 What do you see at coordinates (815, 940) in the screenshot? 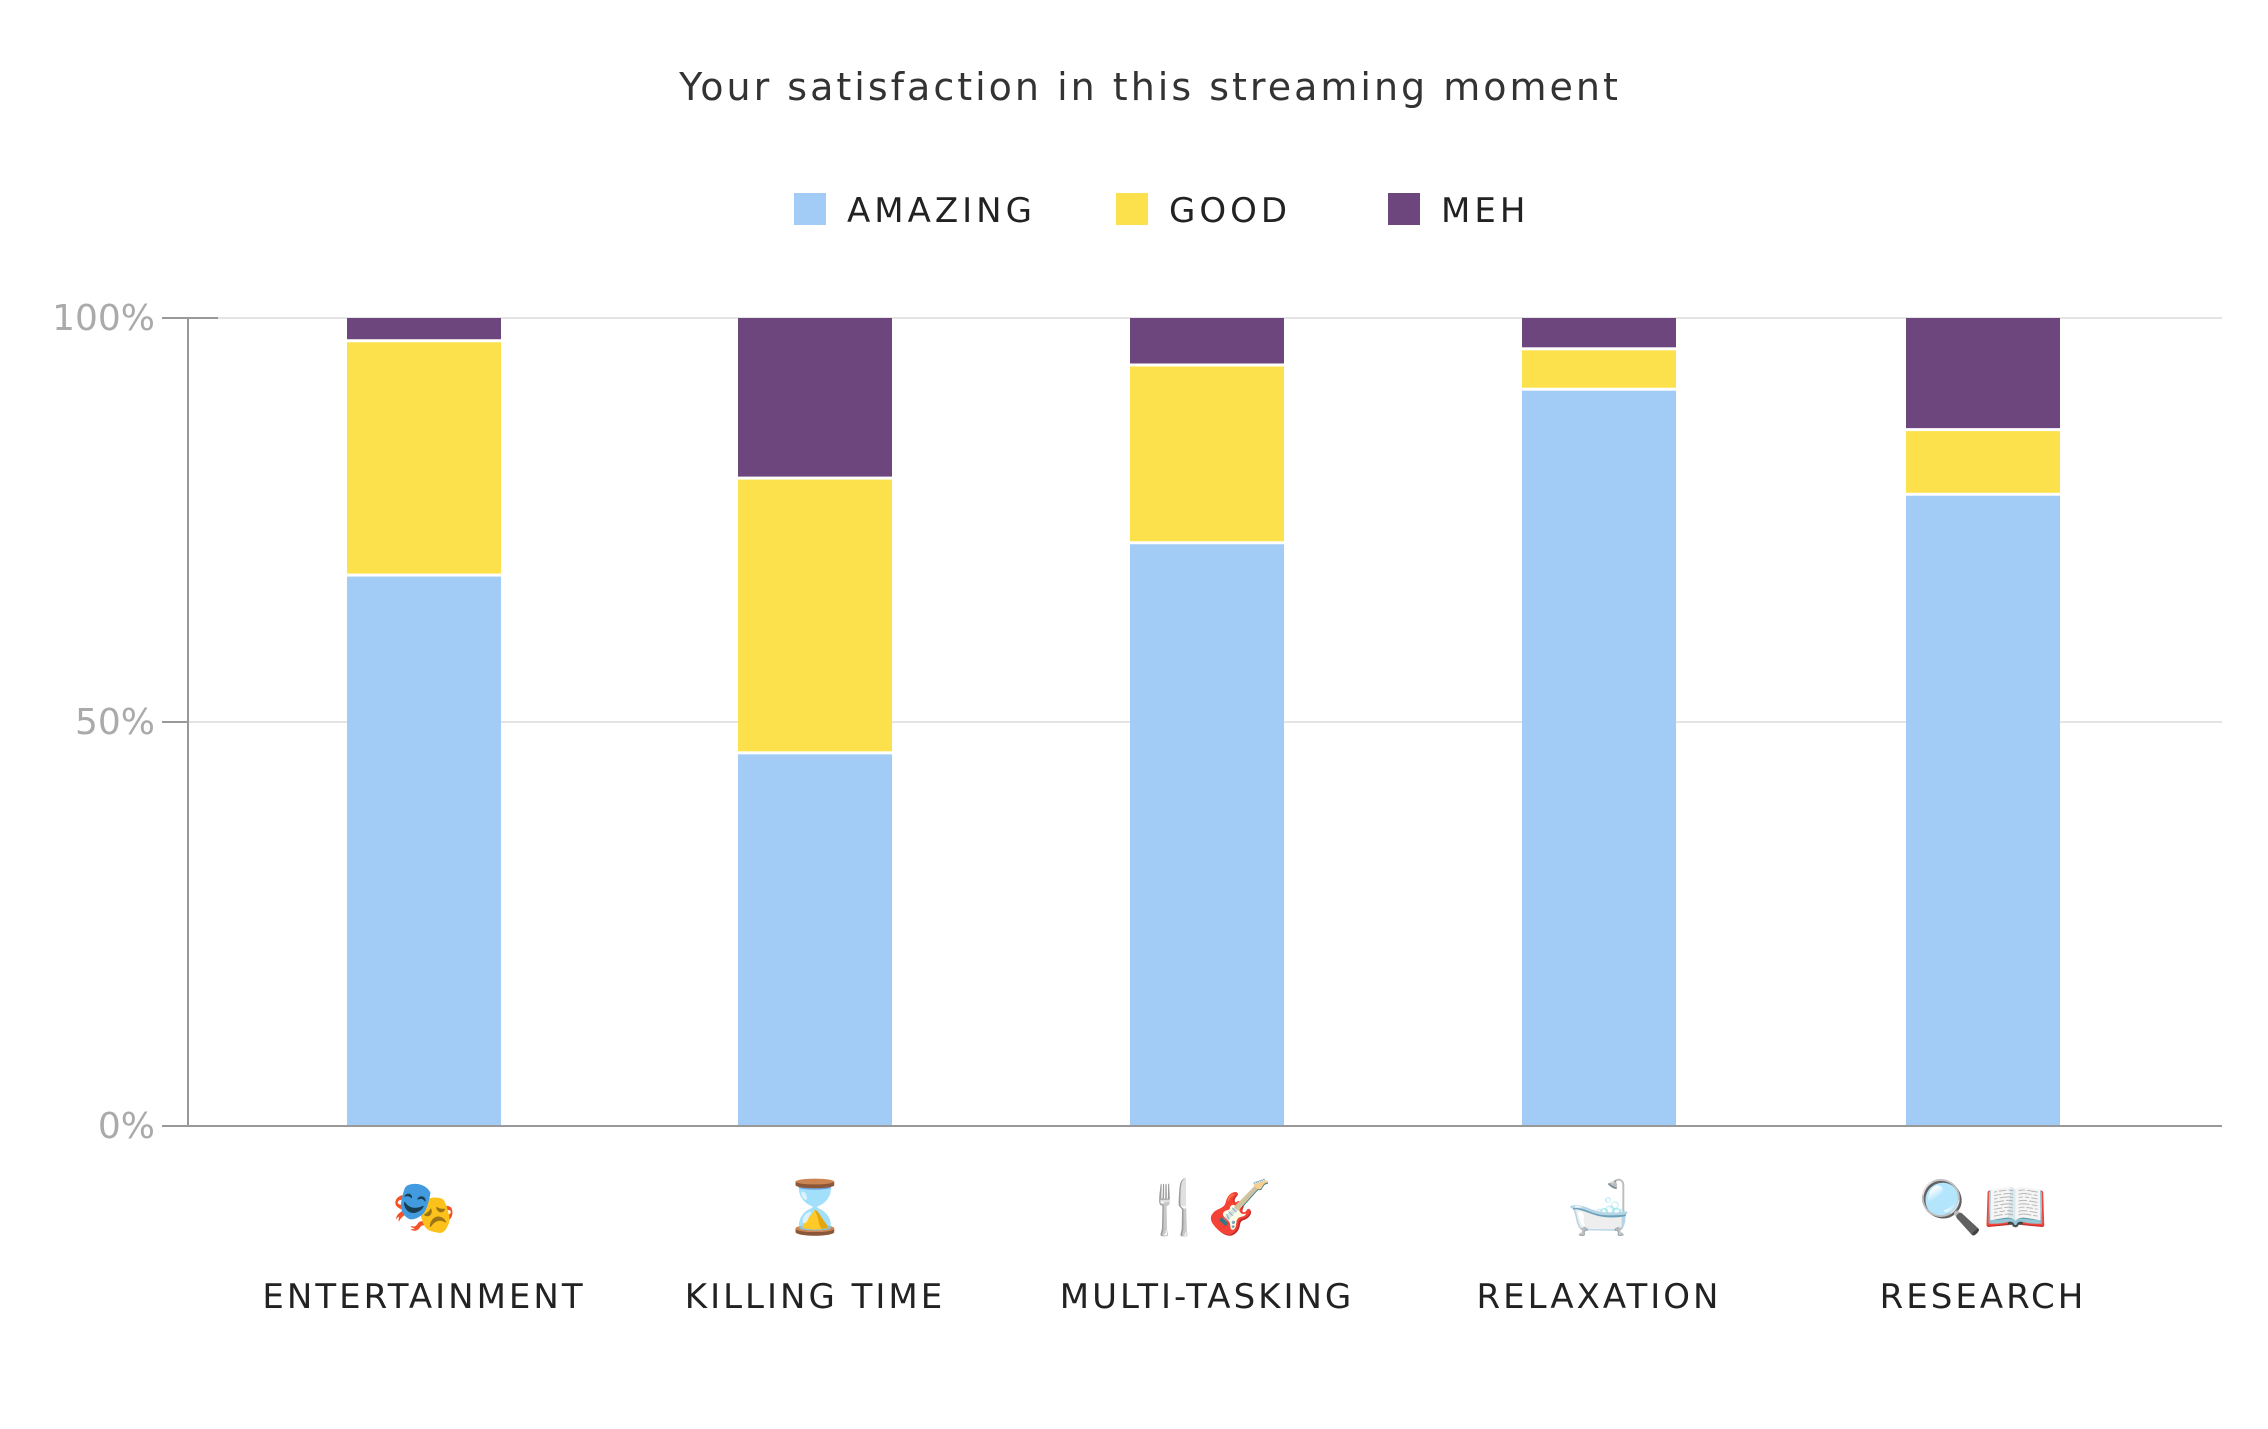
I see `bar-killing-time-amazing` at bounding box center [815, 940].